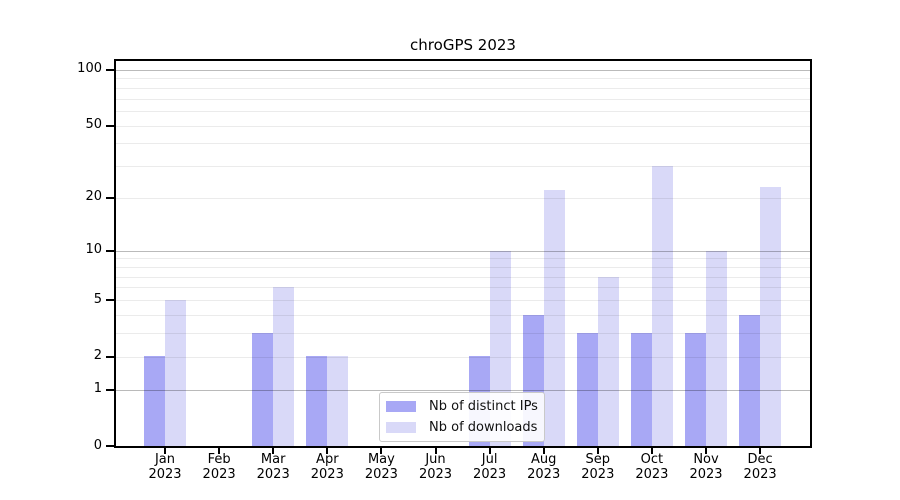 This screenshot has height=500, width=900. What do you see at coordinates (706, 467) in the screenshot?
I see `x-tick-label-nov: Nov 2023` at bounding box center [706, 467].